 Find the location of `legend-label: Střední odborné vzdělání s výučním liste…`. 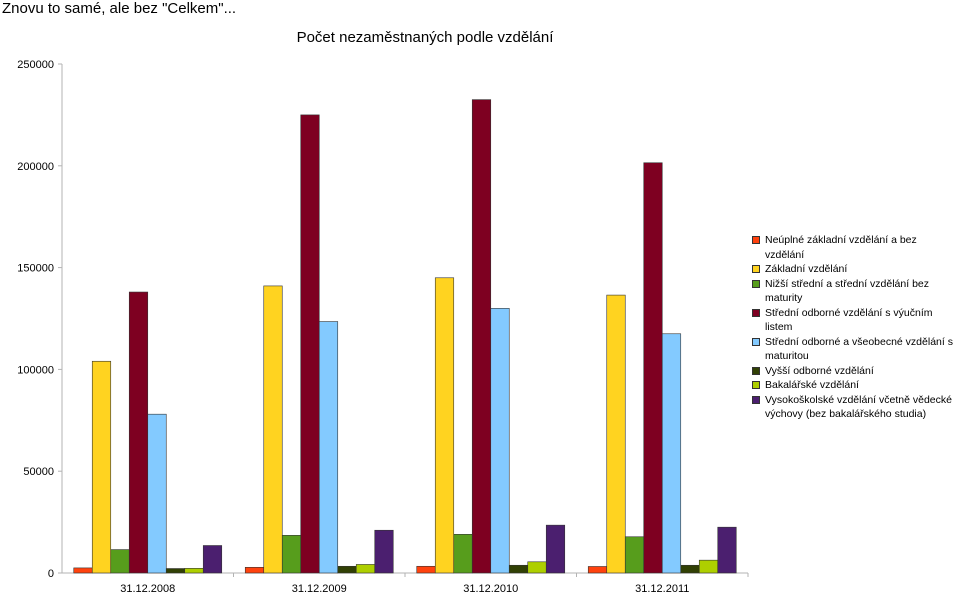

legend-label: Střední odborné vzdělání s výučním liste… is located at coordinates (849, 320).